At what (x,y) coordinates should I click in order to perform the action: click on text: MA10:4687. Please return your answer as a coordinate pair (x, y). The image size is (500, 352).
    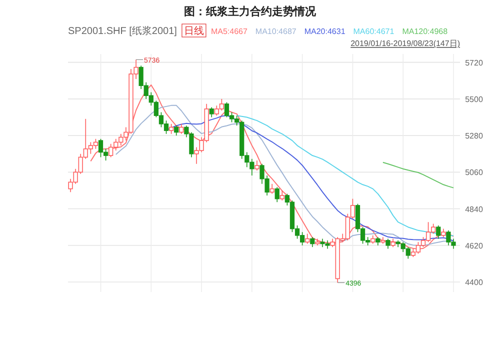
    Looking at the image, I should click on (276, 31).